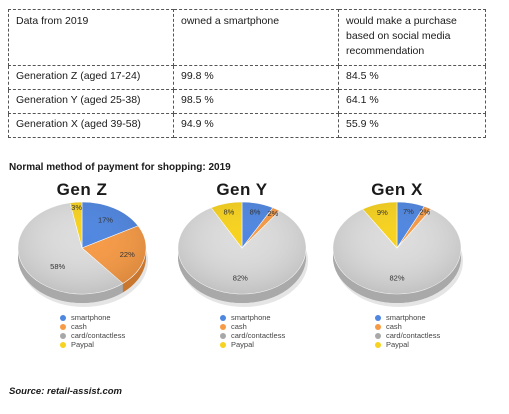 The width and height of the screenshot is (509, 414). What do you see at coordinates (82, 189) in the screenshot?
I see `pie-title: Gen Z` at bounding box center [82, 189].